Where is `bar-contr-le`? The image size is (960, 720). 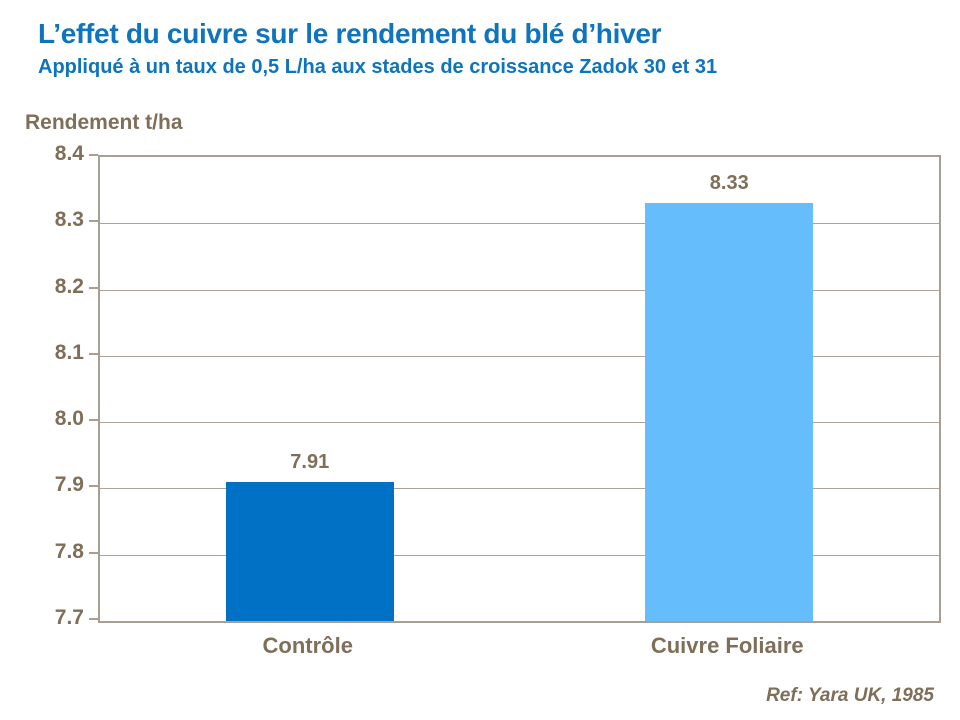
bar-contr-le is located at coordinates (309, 551).